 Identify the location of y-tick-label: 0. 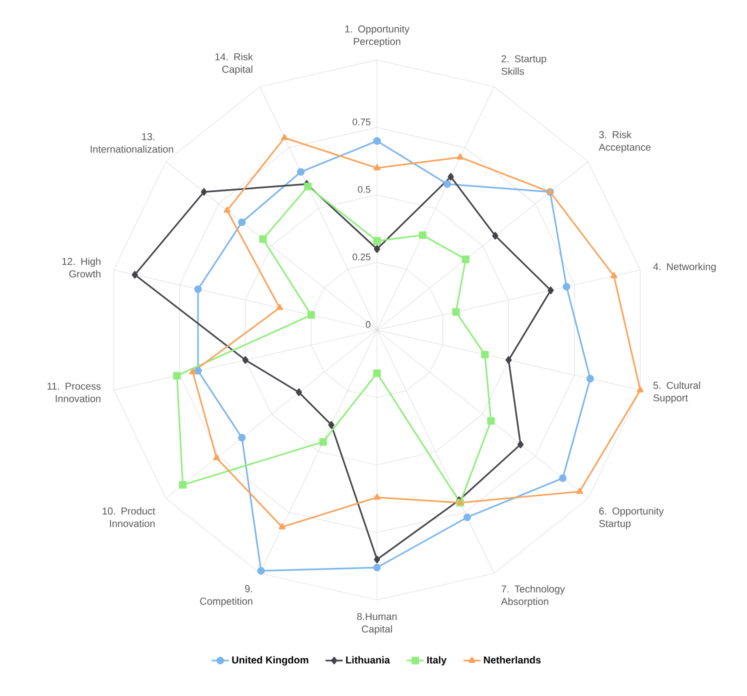
(368, 324).